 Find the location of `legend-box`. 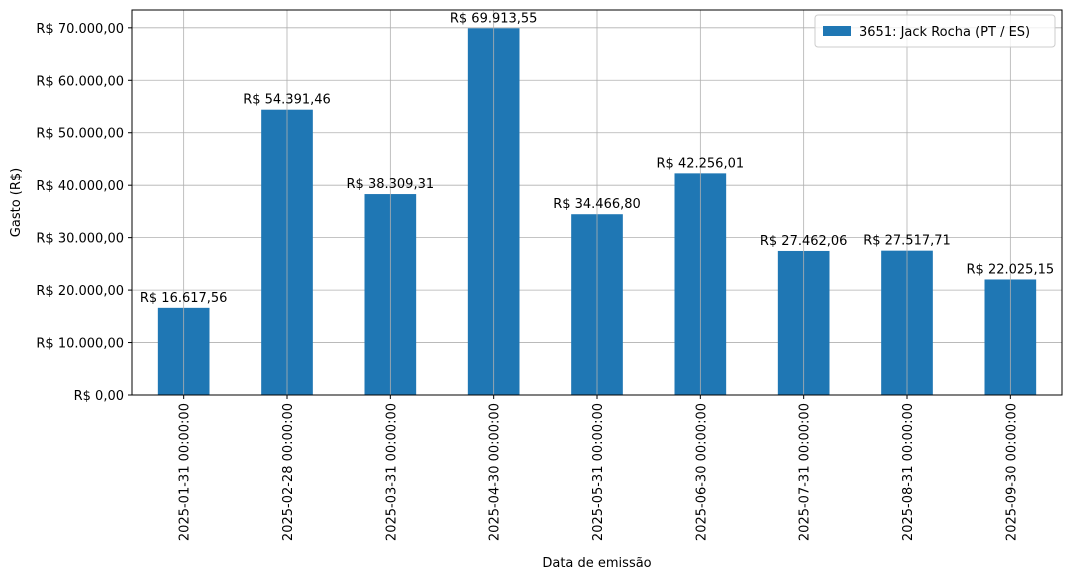

legend-box is located at coordinates (935, 31).